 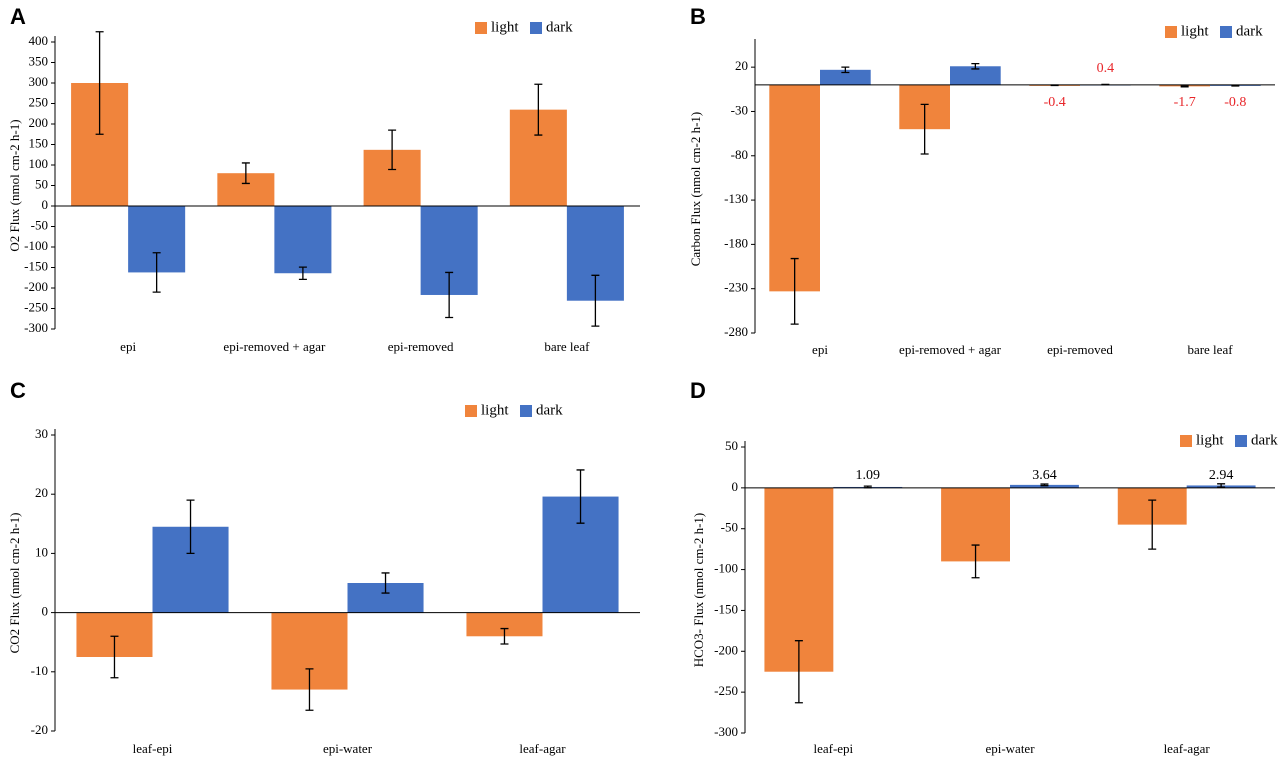 I want to click on panel-label: D, so click(x=698, y=390).